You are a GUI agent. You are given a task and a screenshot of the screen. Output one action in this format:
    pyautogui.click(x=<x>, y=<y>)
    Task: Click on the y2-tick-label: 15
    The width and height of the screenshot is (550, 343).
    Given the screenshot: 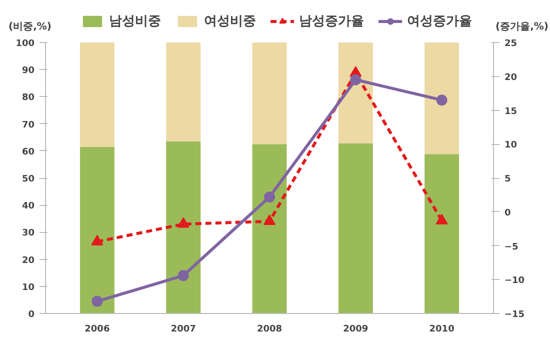 What is the action you would take?
    pyautogui.click(x=511, y=111)
    